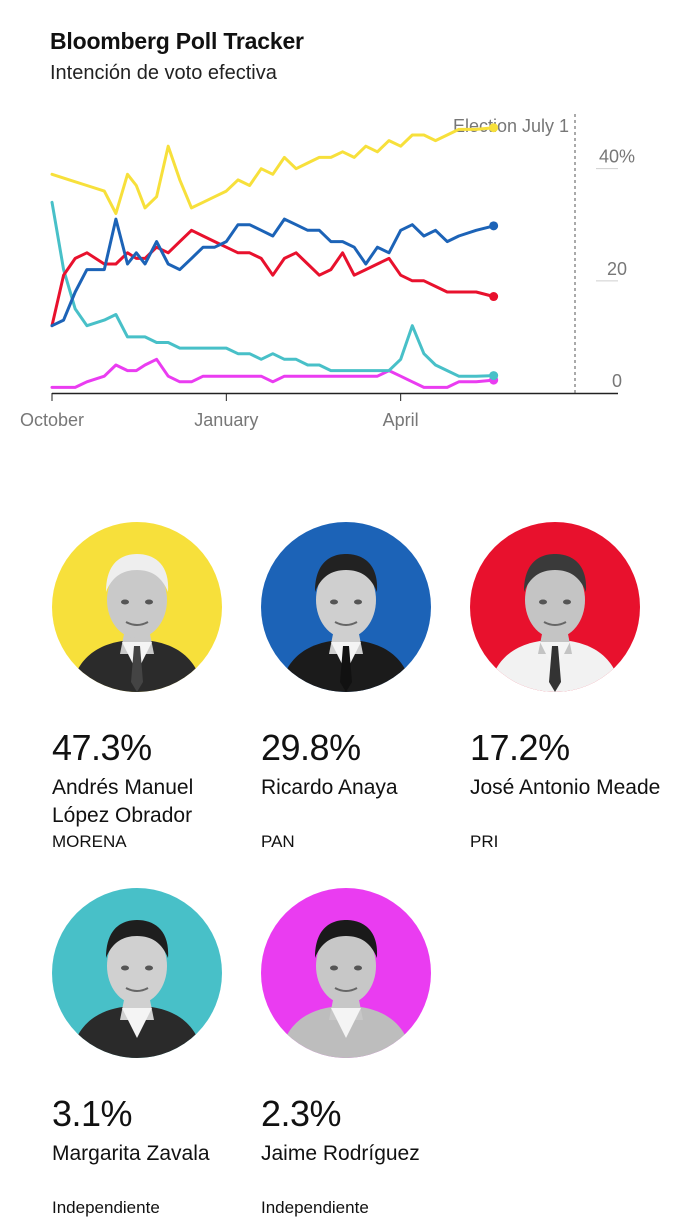 The height and width of the screenshot is (1223, 700). Describe the element at coordinates (92, 1113) in the screenshot. I see `candidate-percentage: 3.1%` at that location.